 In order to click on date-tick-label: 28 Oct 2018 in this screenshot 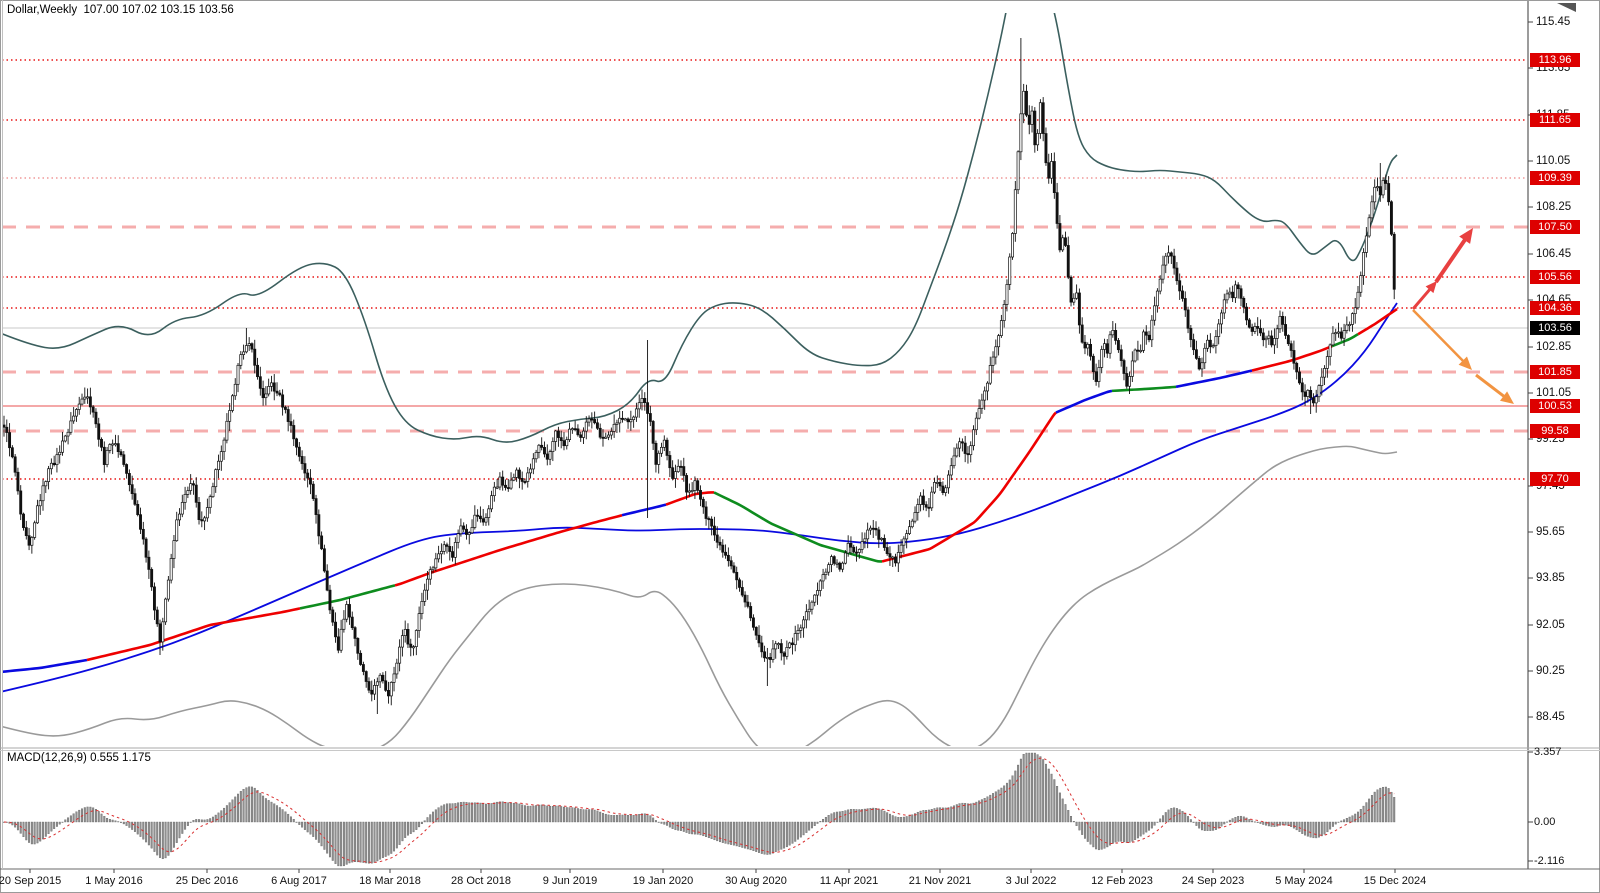, I will do `click(481, 881)`.